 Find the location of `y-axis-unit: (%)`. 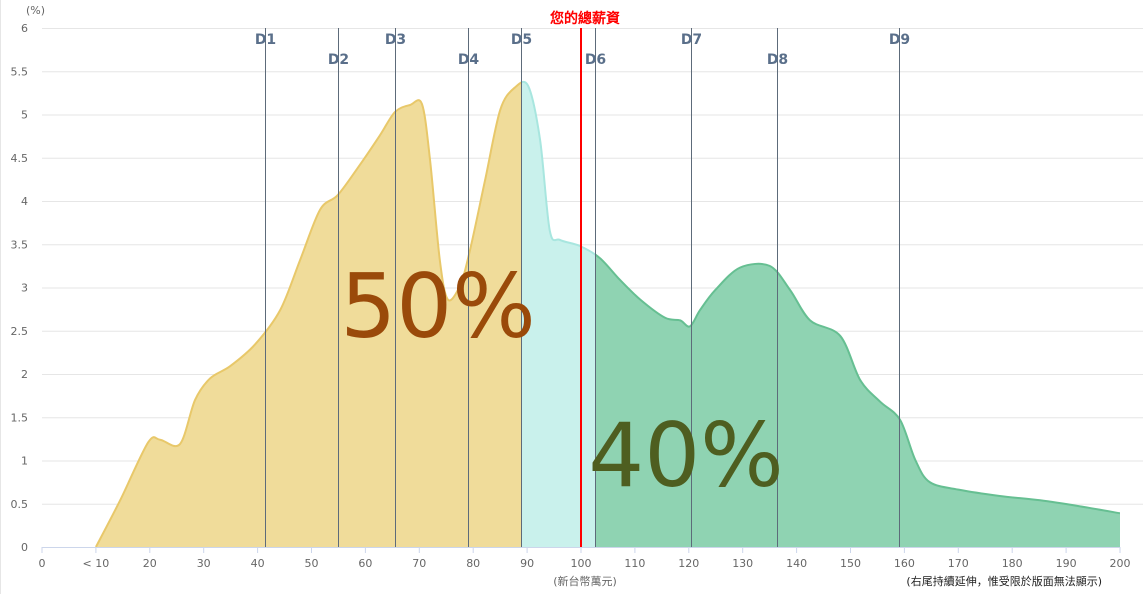

y-axis-unit: (%) is located at coordinates (35, 10).